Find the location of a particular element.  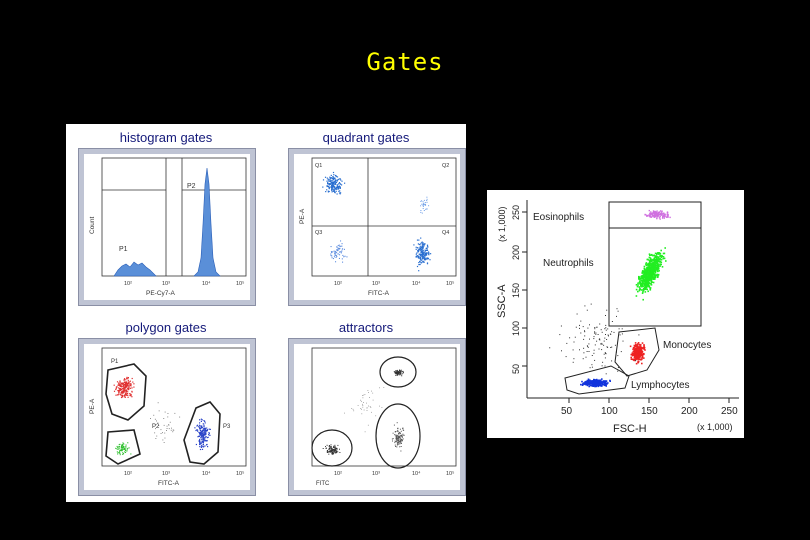

y-axis-label: SSC-A is located at coordinates (502, 301).